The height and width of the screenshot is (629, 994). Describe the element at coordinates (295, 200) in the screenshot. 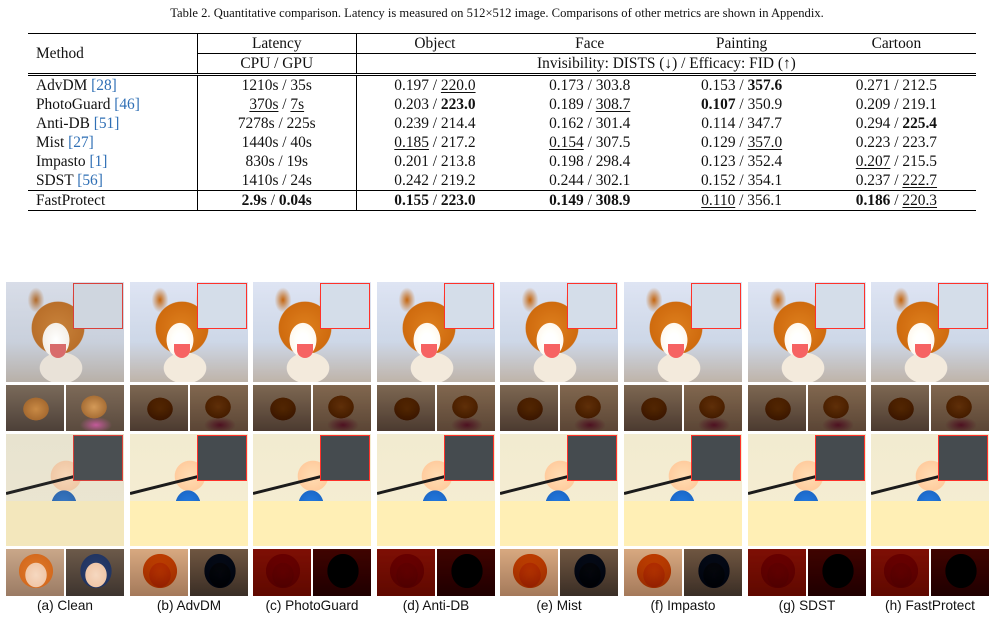

I see `cell-gpu: 0.04s` at that location.